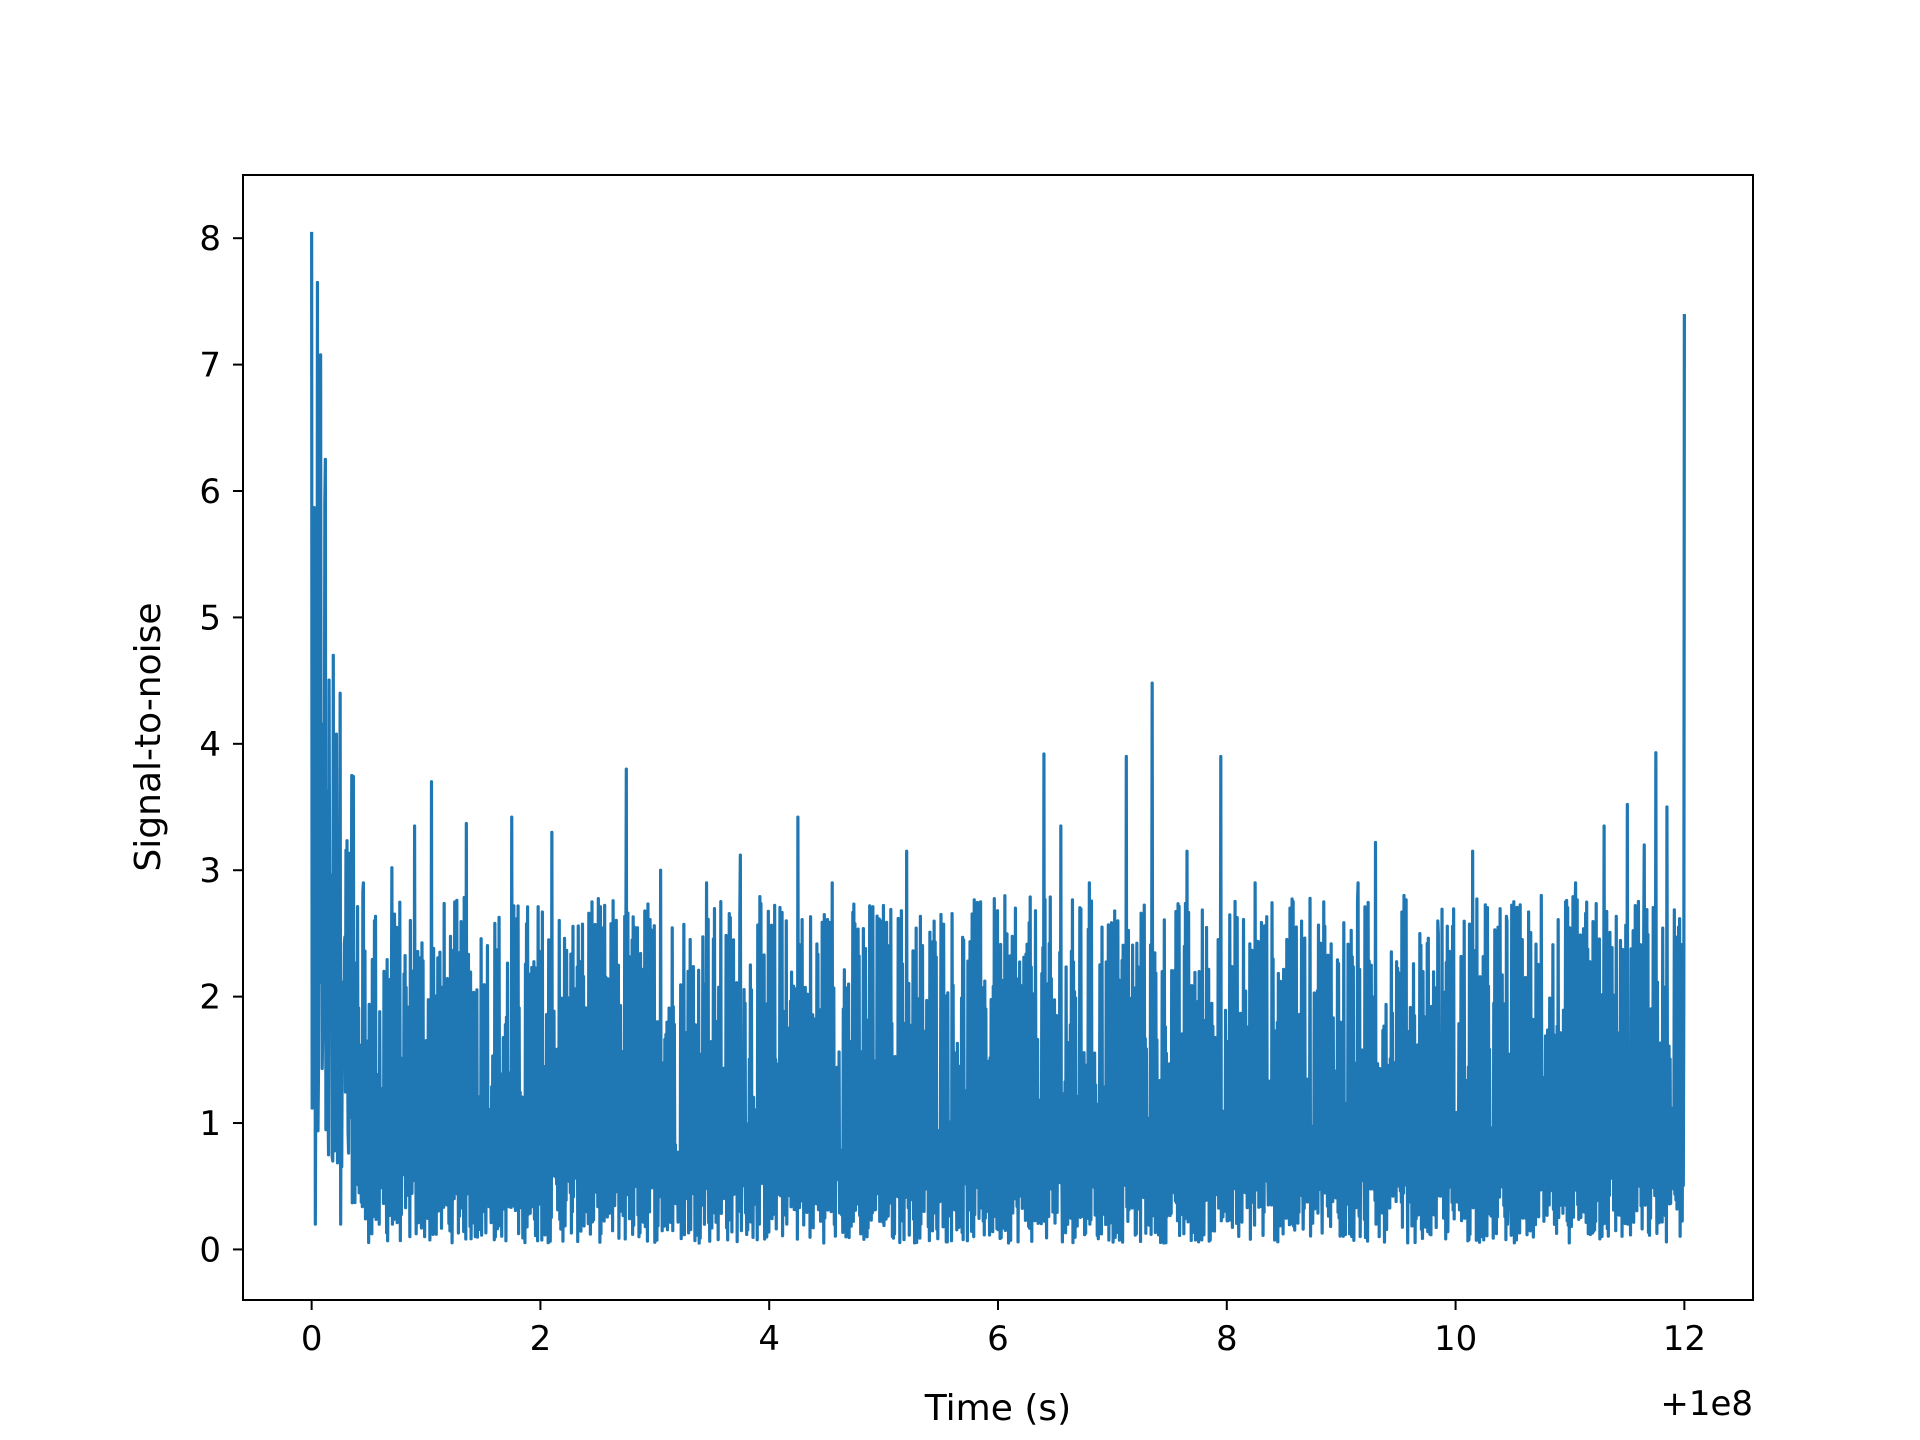  I want to click on x-tick-label: 0, so click(312, 1339).